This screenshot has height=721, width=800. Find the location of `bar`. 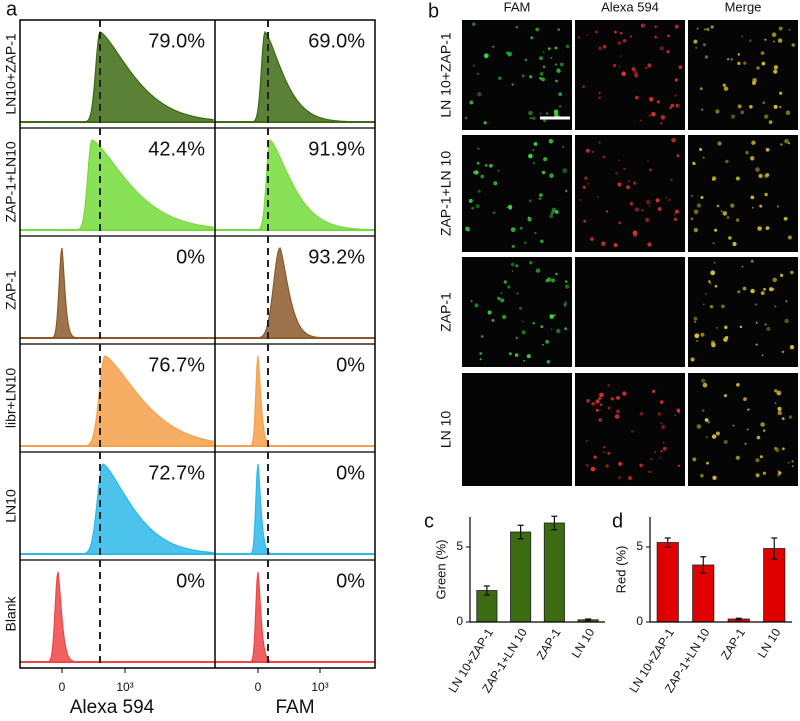

bar is located at coordinates (521, 577).